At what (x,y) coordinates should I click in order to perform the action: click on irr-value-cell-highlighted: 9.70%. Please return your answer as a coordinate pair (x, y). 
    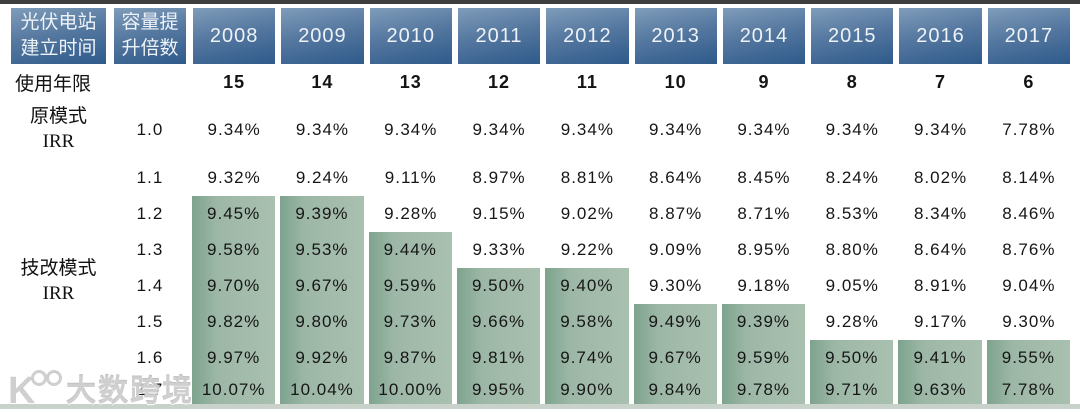
    Looking at the image, I should click on (234, 286).